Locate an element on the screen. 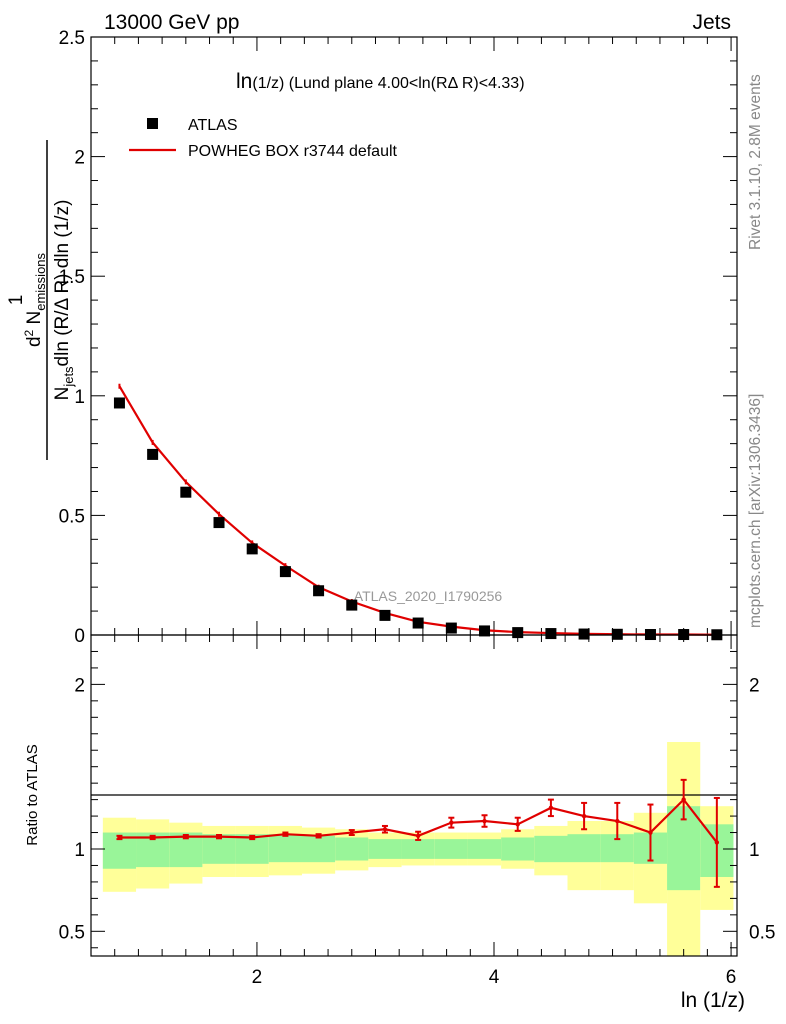 This screenshot has width=786, height=1024. header-energy: 13000 GeV pp is located at coordinates (171, 22).